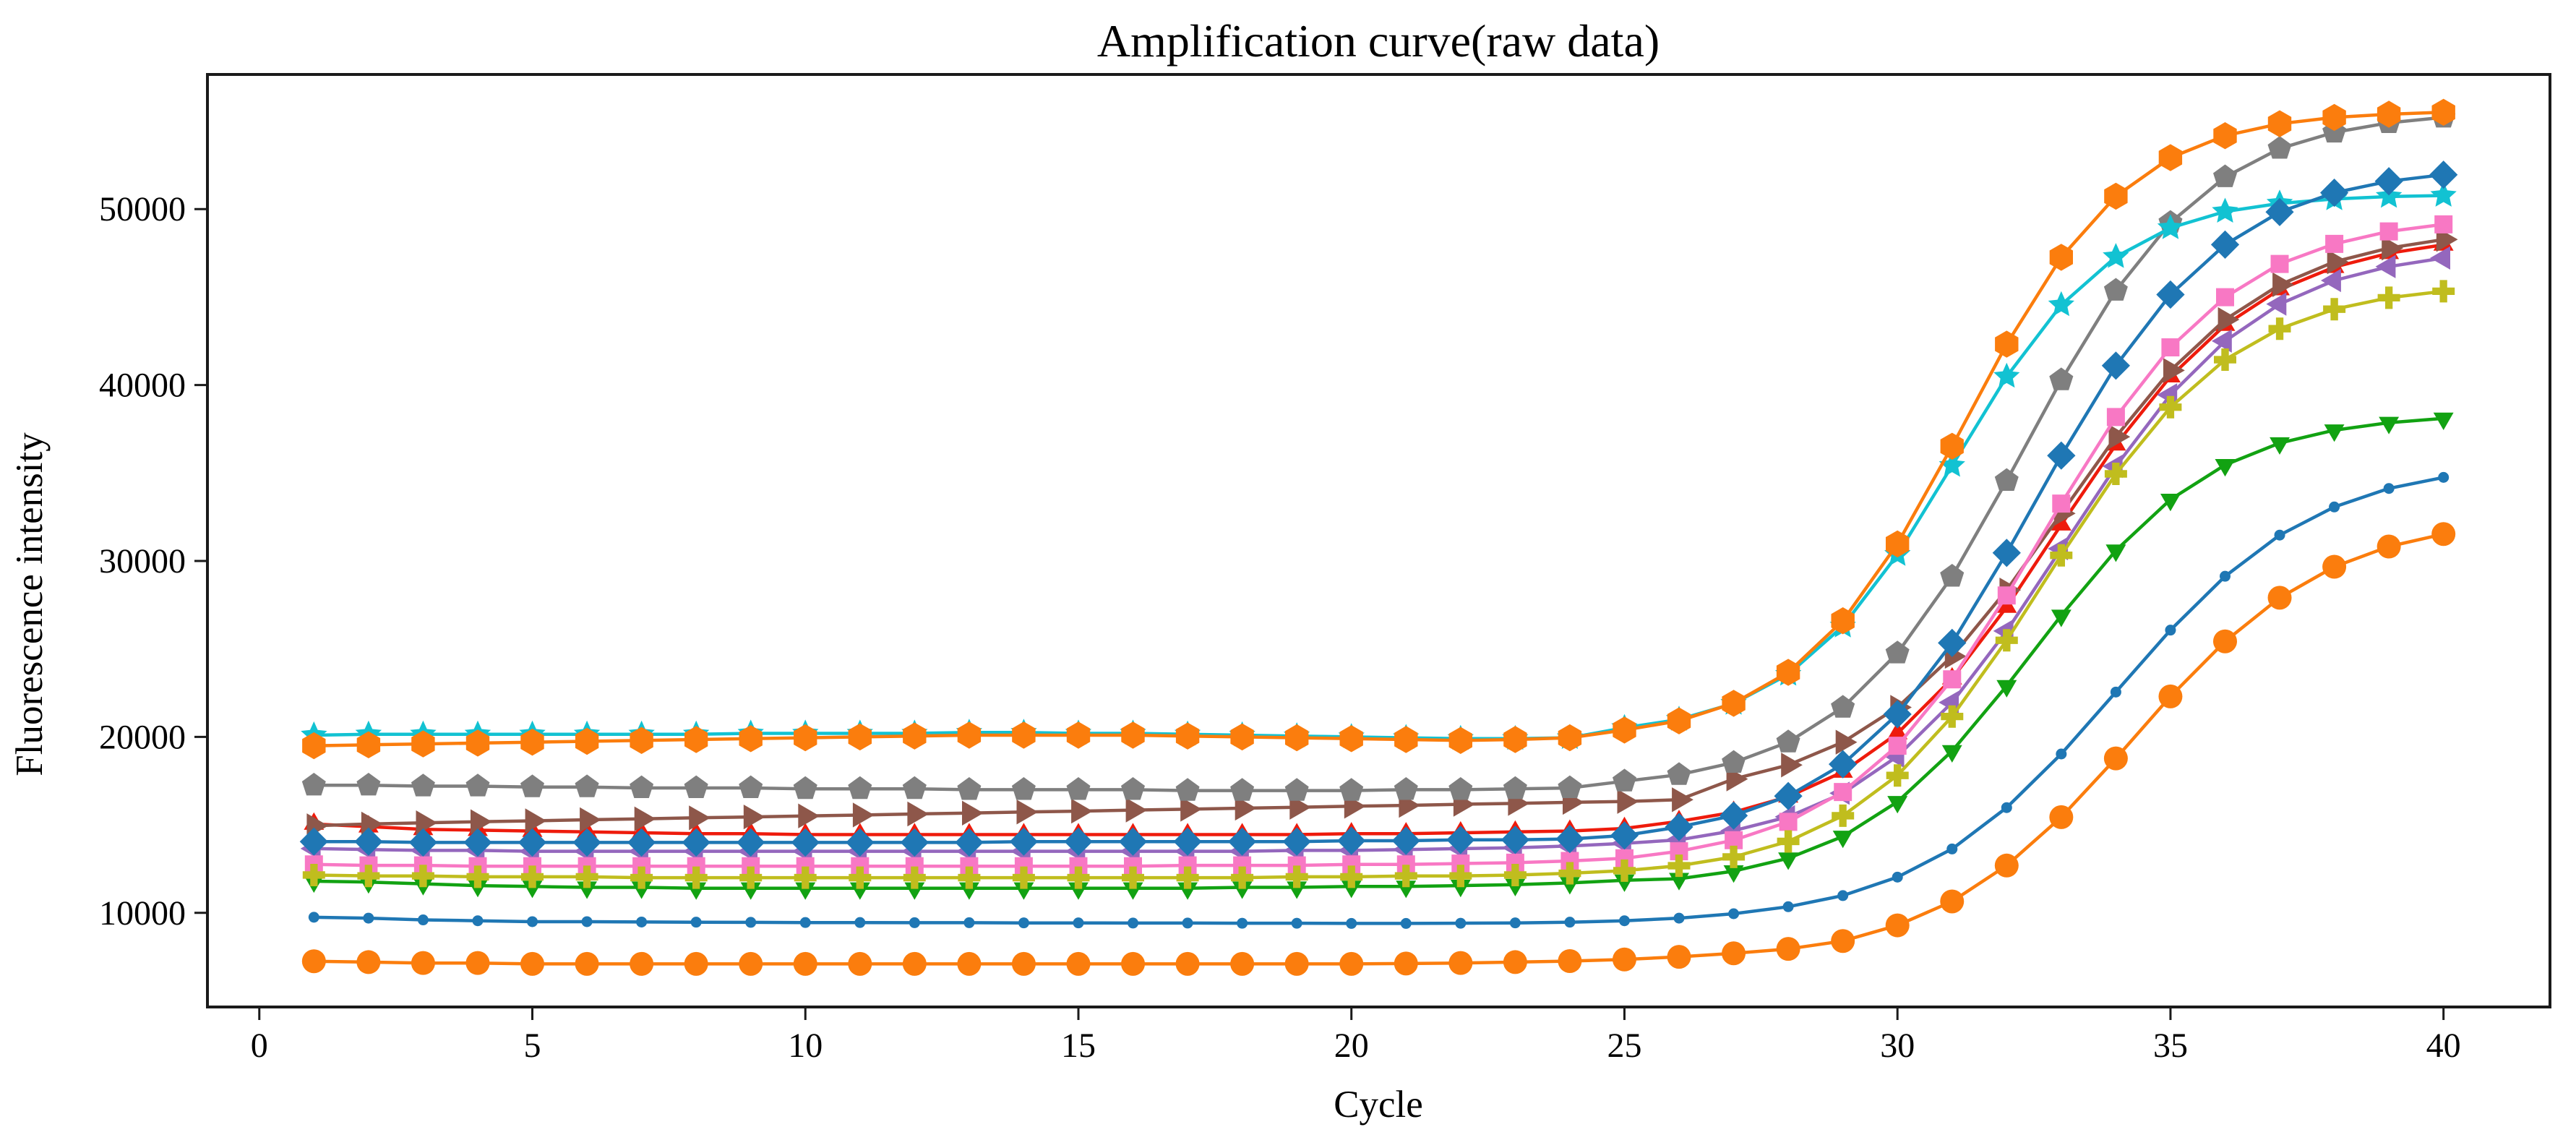 The height and width of the screenshot is (1140, 2576). What do you see at coordinates (1352, 1046) in the screenshot?
I see `x-tick-label: 20` at bounding box center [1352, 1046].